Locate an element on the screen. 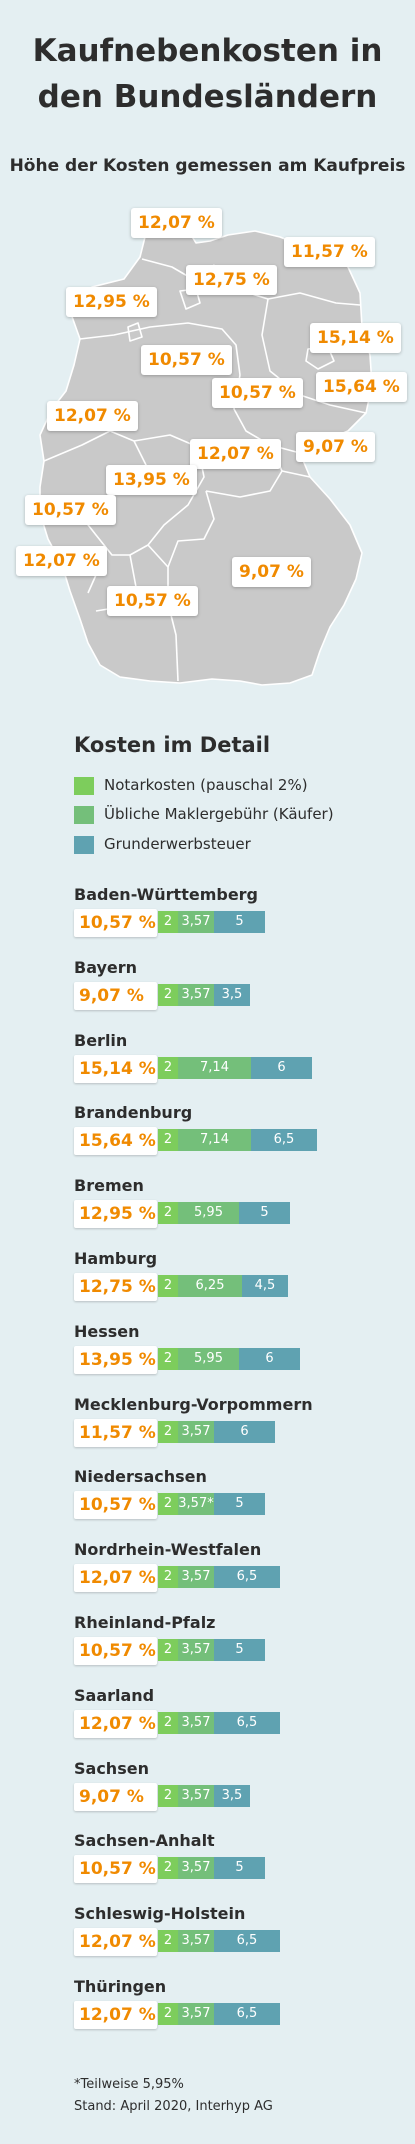  state-name: Schleswig-Holstein is located at coordinates (160, 1913).